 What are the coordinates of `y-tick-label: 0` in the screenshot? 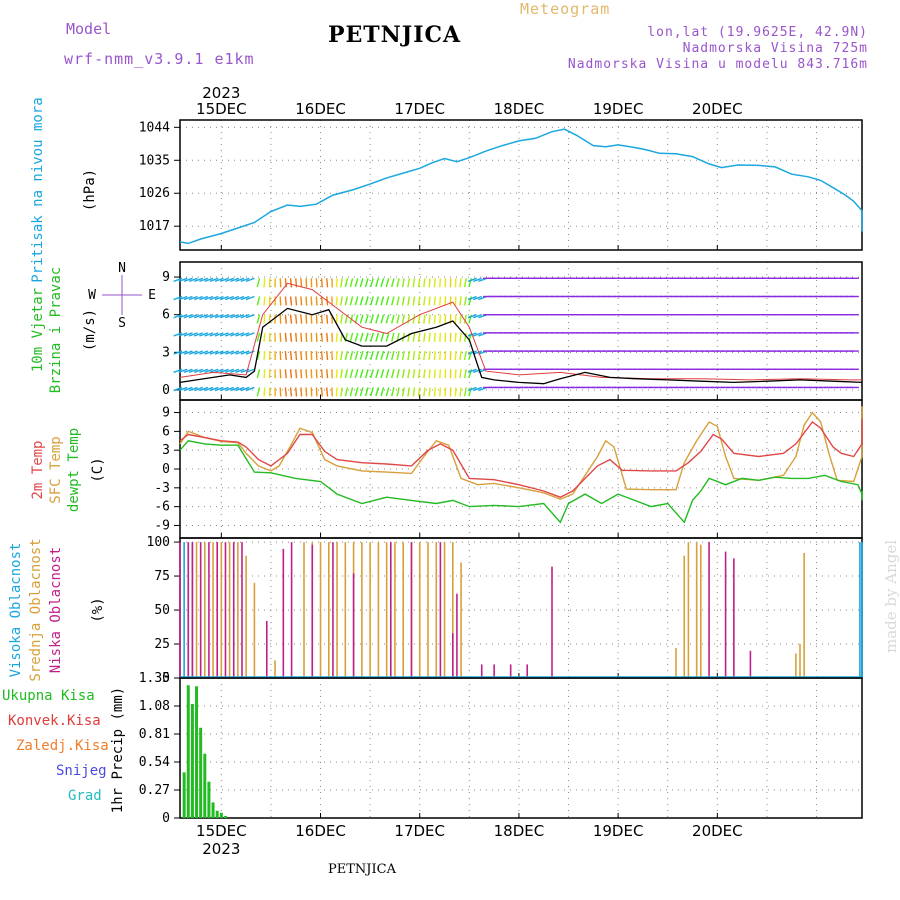 It's located at (166, 678).